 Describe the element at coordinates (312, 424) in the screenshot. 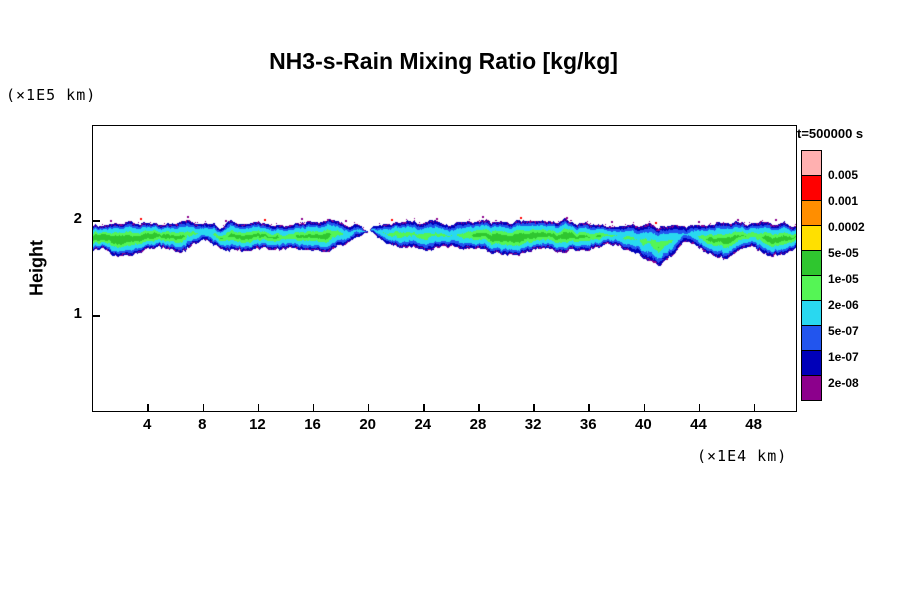

I see `x-tick-label: 16` at that location.